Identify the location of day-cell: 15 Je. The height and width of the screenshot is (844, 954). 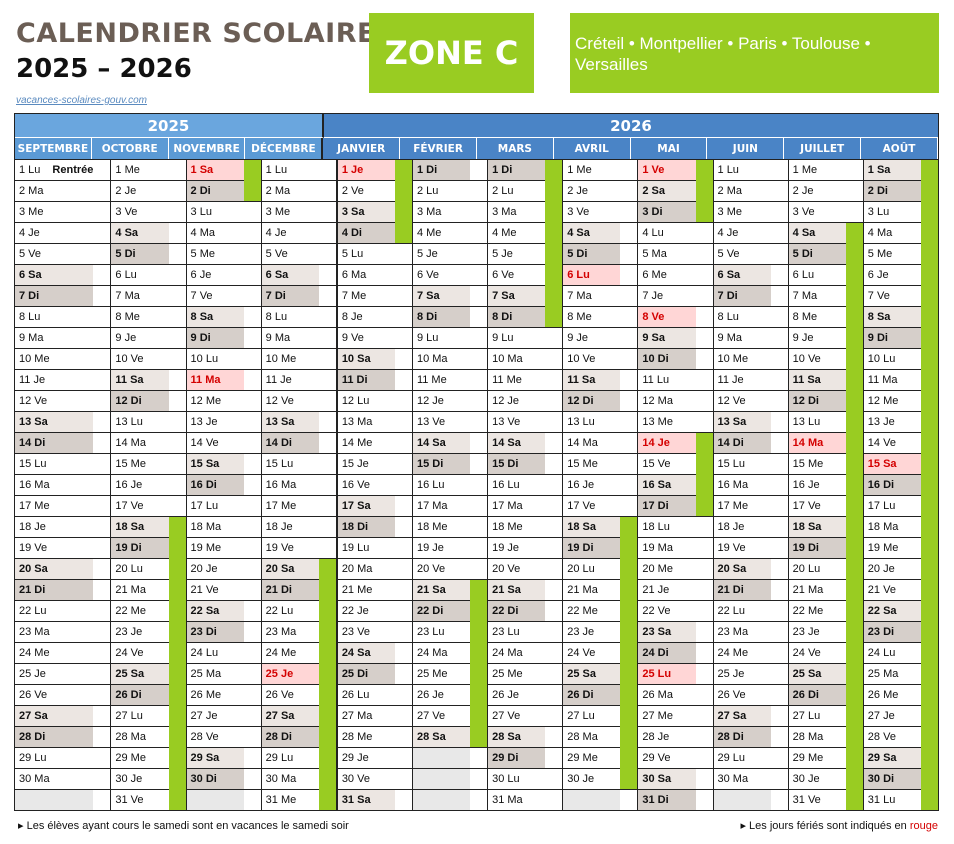
(374, 463).